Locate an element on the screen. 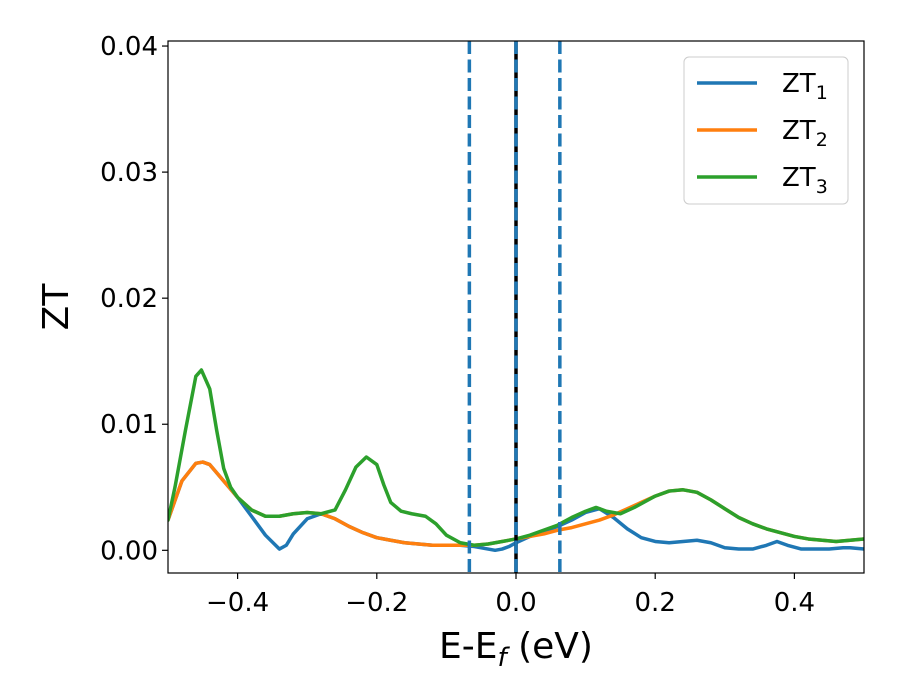 This screenshot has width=900, height=700. legend-label-2: ZT2 is located at coordinates (805, 133).